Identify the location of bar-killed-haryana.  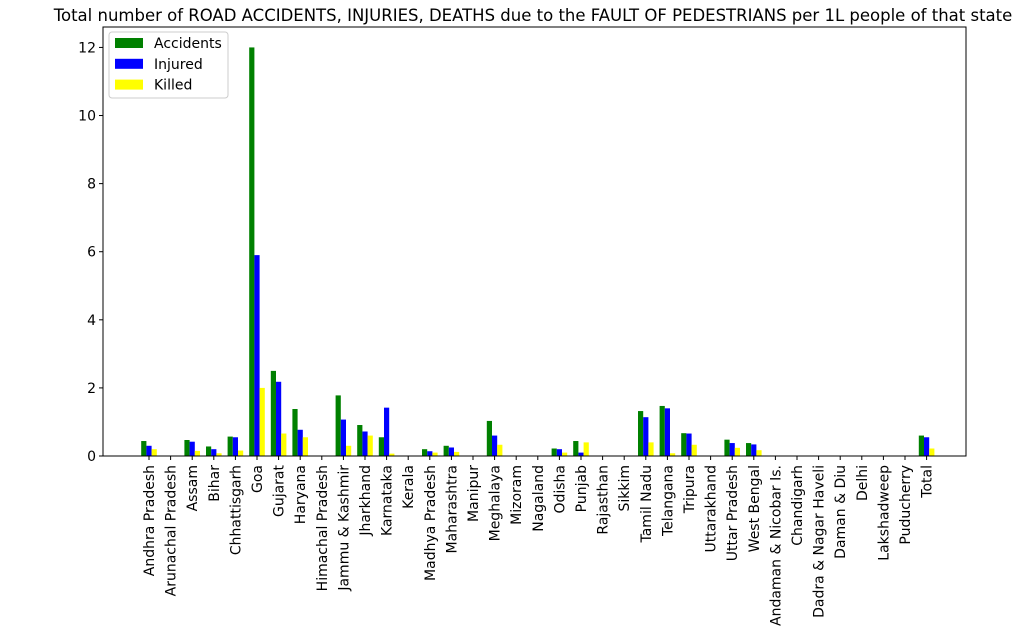
(305, 446).